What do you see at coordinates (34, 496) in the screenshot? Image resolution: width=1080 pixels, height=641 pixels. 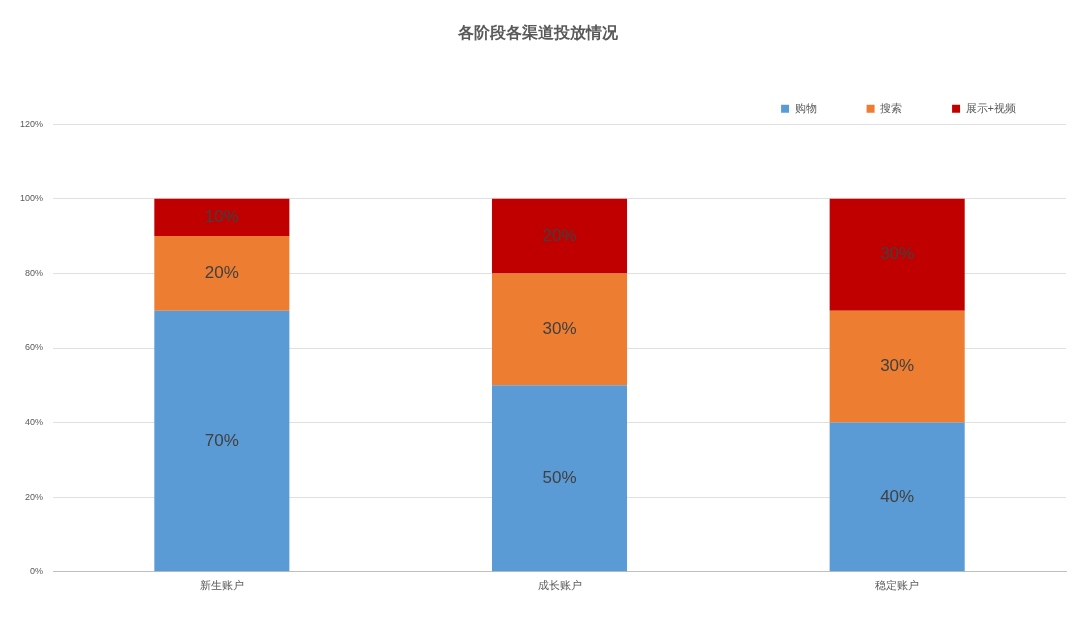 I see `y-tick-label: 20%` at bounding box center [34, 496].